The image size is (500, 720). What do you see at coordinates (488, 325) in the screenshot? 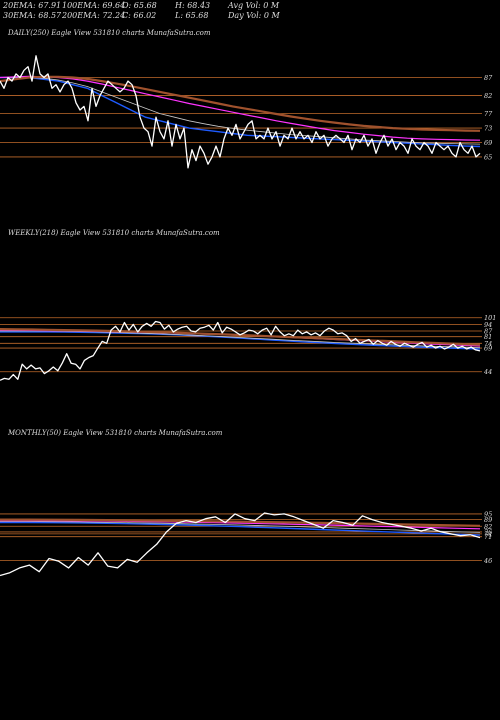
I see `weekly-level-label-94: 94` at bounding box center [488, 325].